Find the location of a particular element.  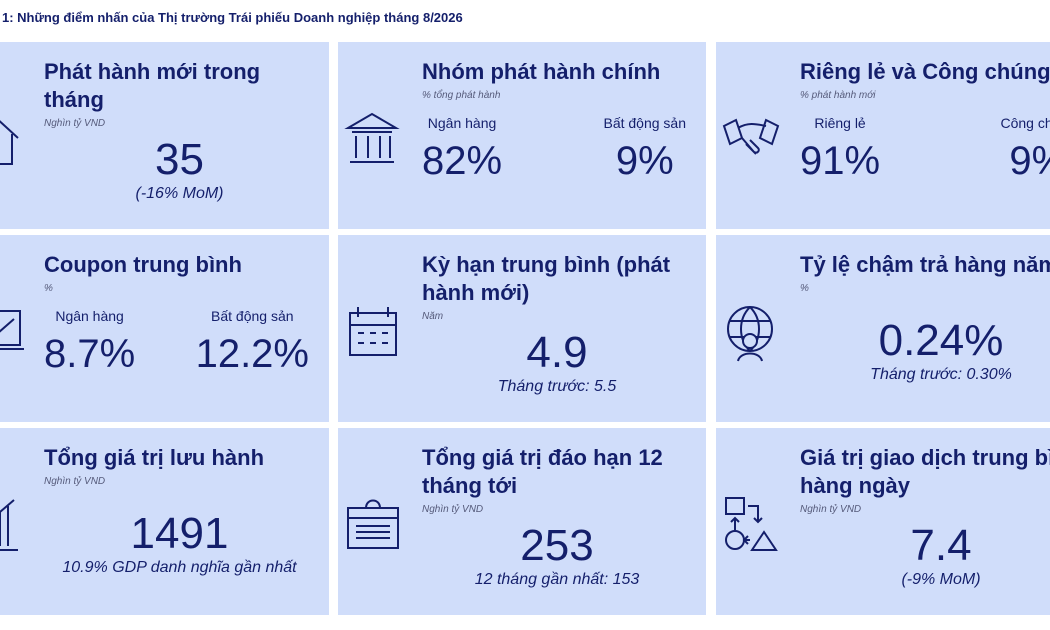

card-value: 253 is located at coordinates (557, 545).